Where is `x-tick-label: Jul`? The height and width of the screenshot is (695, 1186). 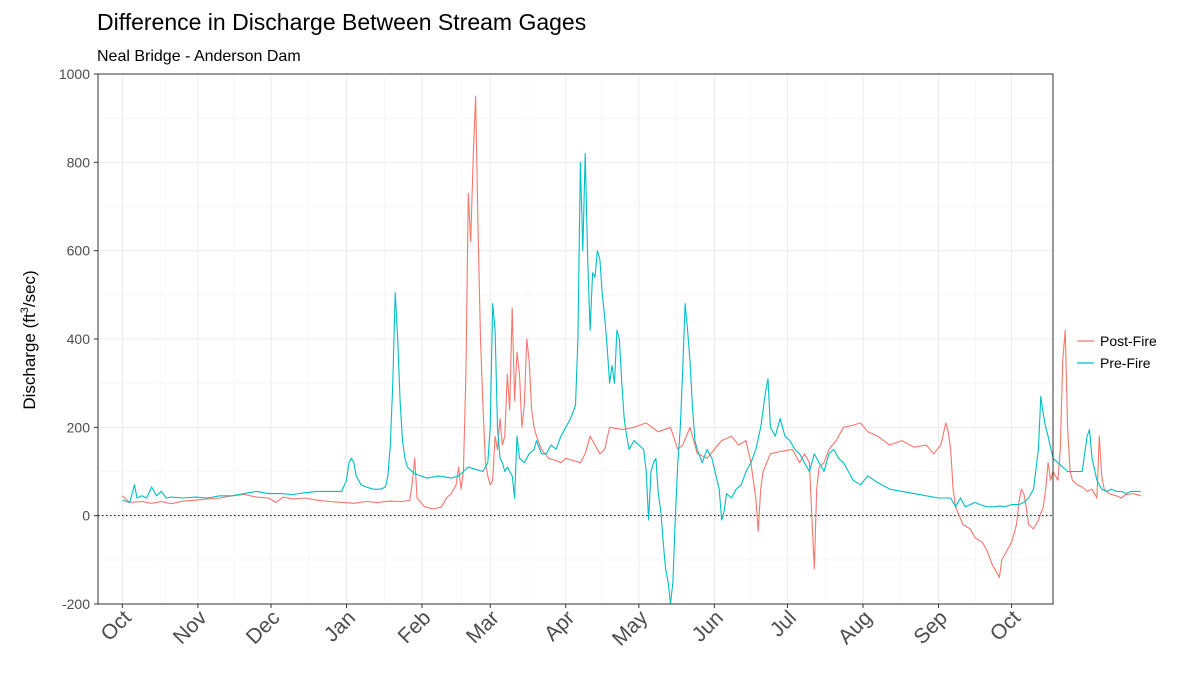 x-tick-label: Jul is located at coordinates (783, 623).